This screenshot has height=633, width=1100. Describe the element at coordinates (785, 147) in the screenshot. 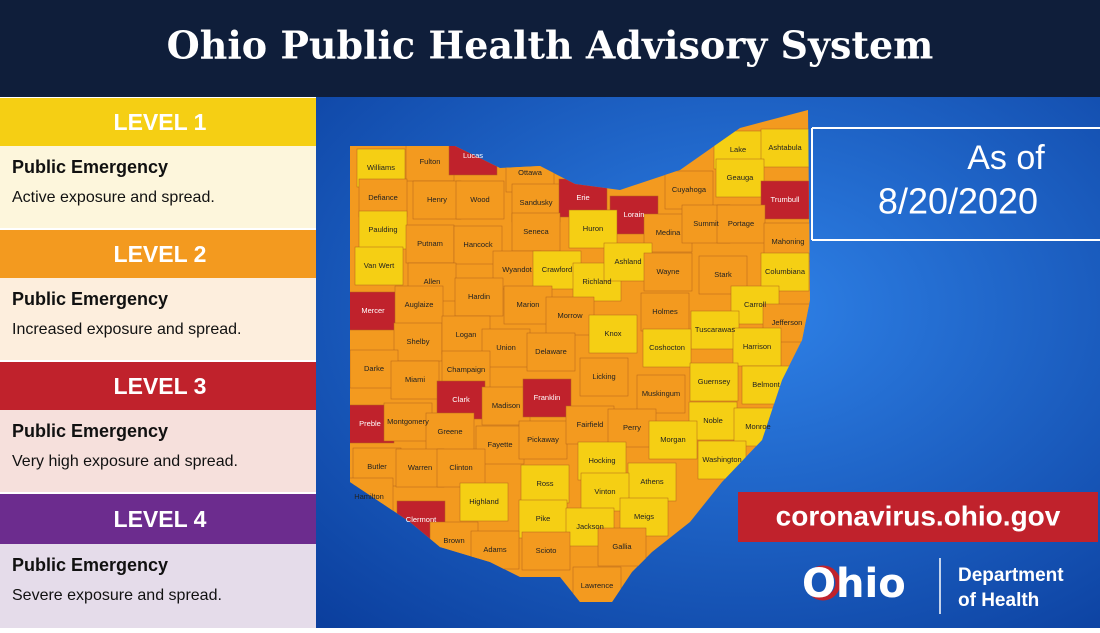

I see `county-label: Ashtabula` at that location.